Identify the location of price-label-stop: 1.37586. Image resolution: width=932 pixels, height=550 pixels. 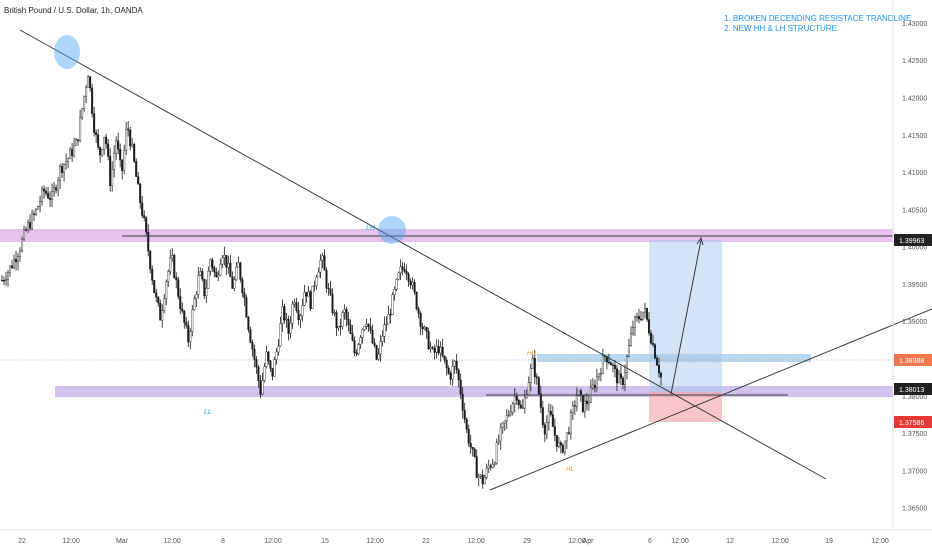
(913, 422).